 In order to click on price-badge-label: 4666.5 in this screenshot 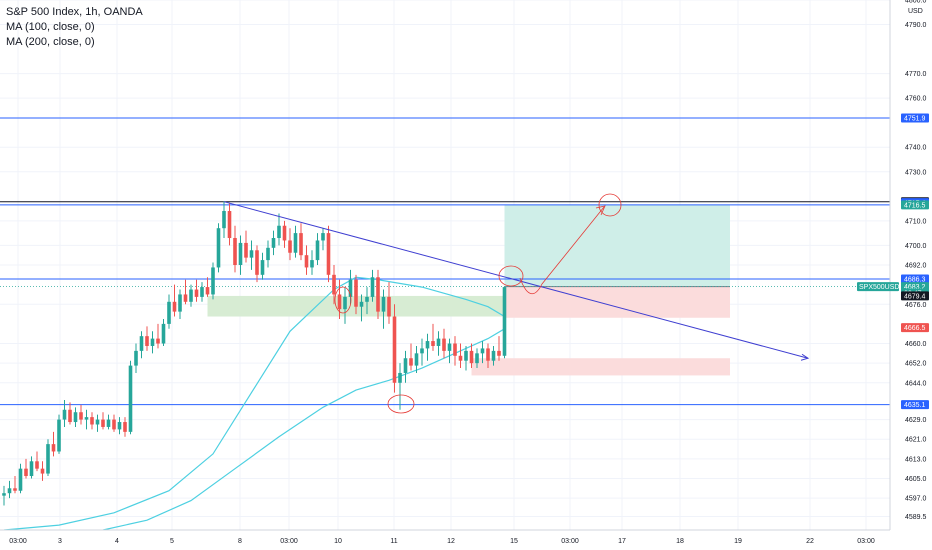, I will do `click(915, 328)`.